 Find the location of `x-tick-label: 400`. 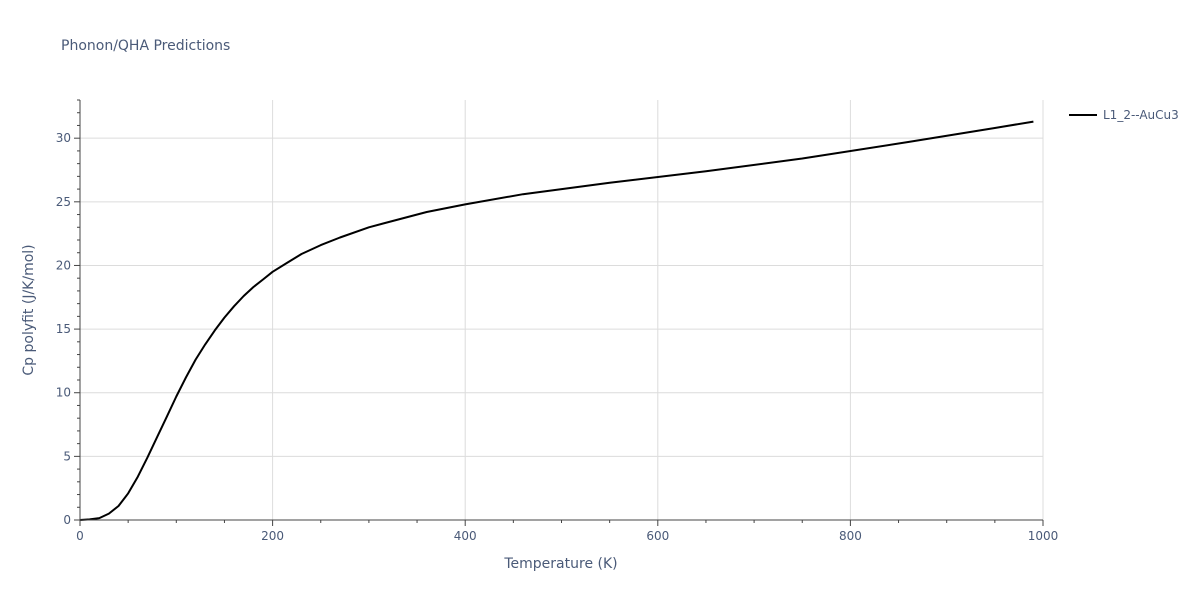

x-tick-label: 400 is located at coordinates (465, 536).